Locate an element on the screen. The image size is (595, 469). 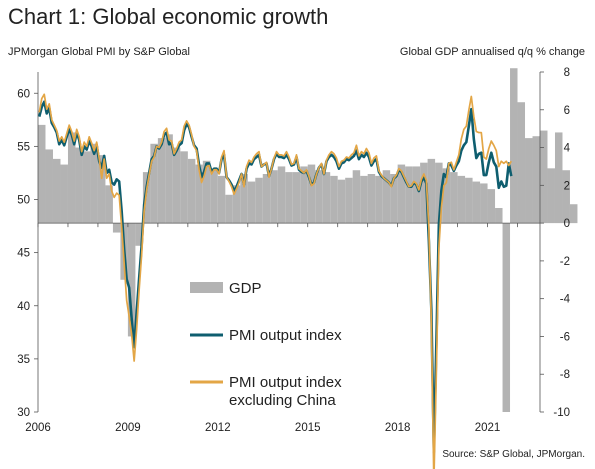
left-tick-label: 30 is located at coordinates (23, 413).